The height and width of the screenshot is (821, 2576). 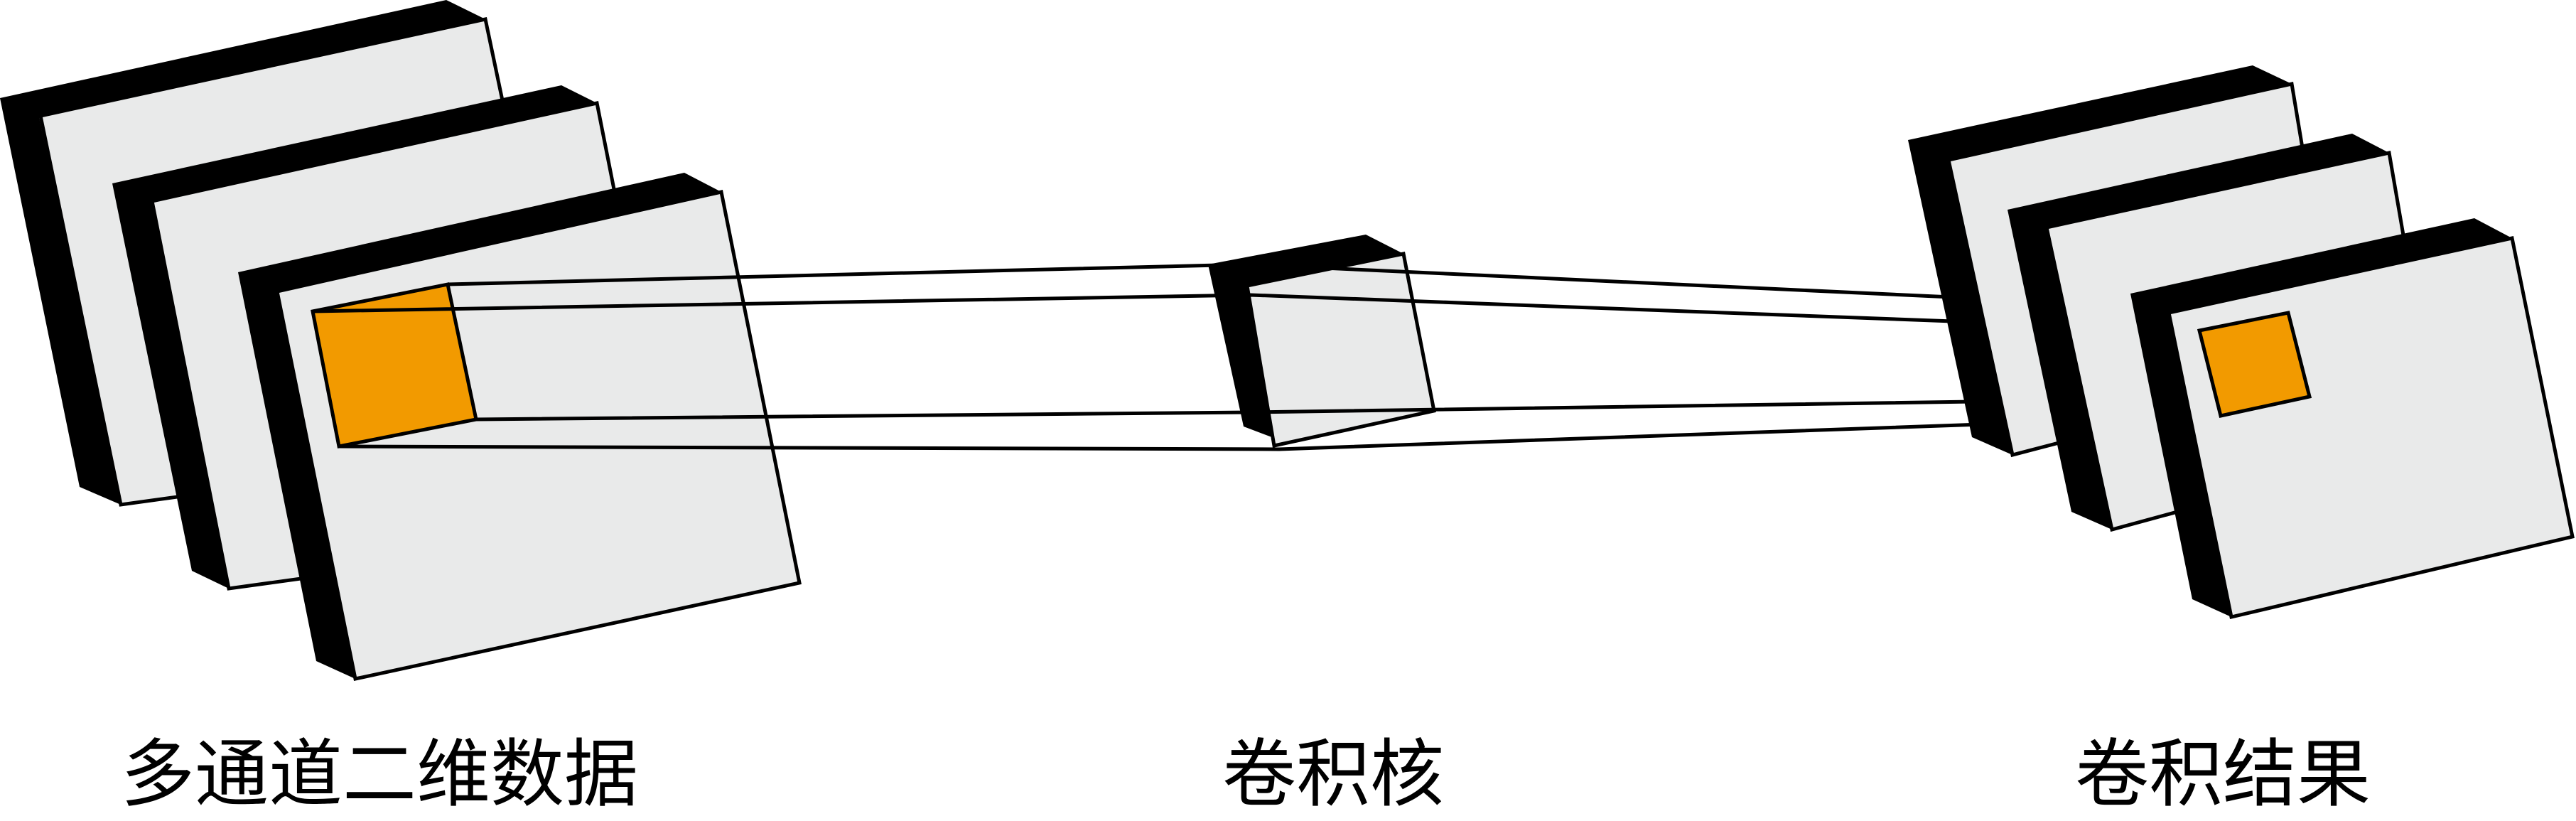 I want to click on input-label: 多通道二维数据, so click(x=379, y=774).